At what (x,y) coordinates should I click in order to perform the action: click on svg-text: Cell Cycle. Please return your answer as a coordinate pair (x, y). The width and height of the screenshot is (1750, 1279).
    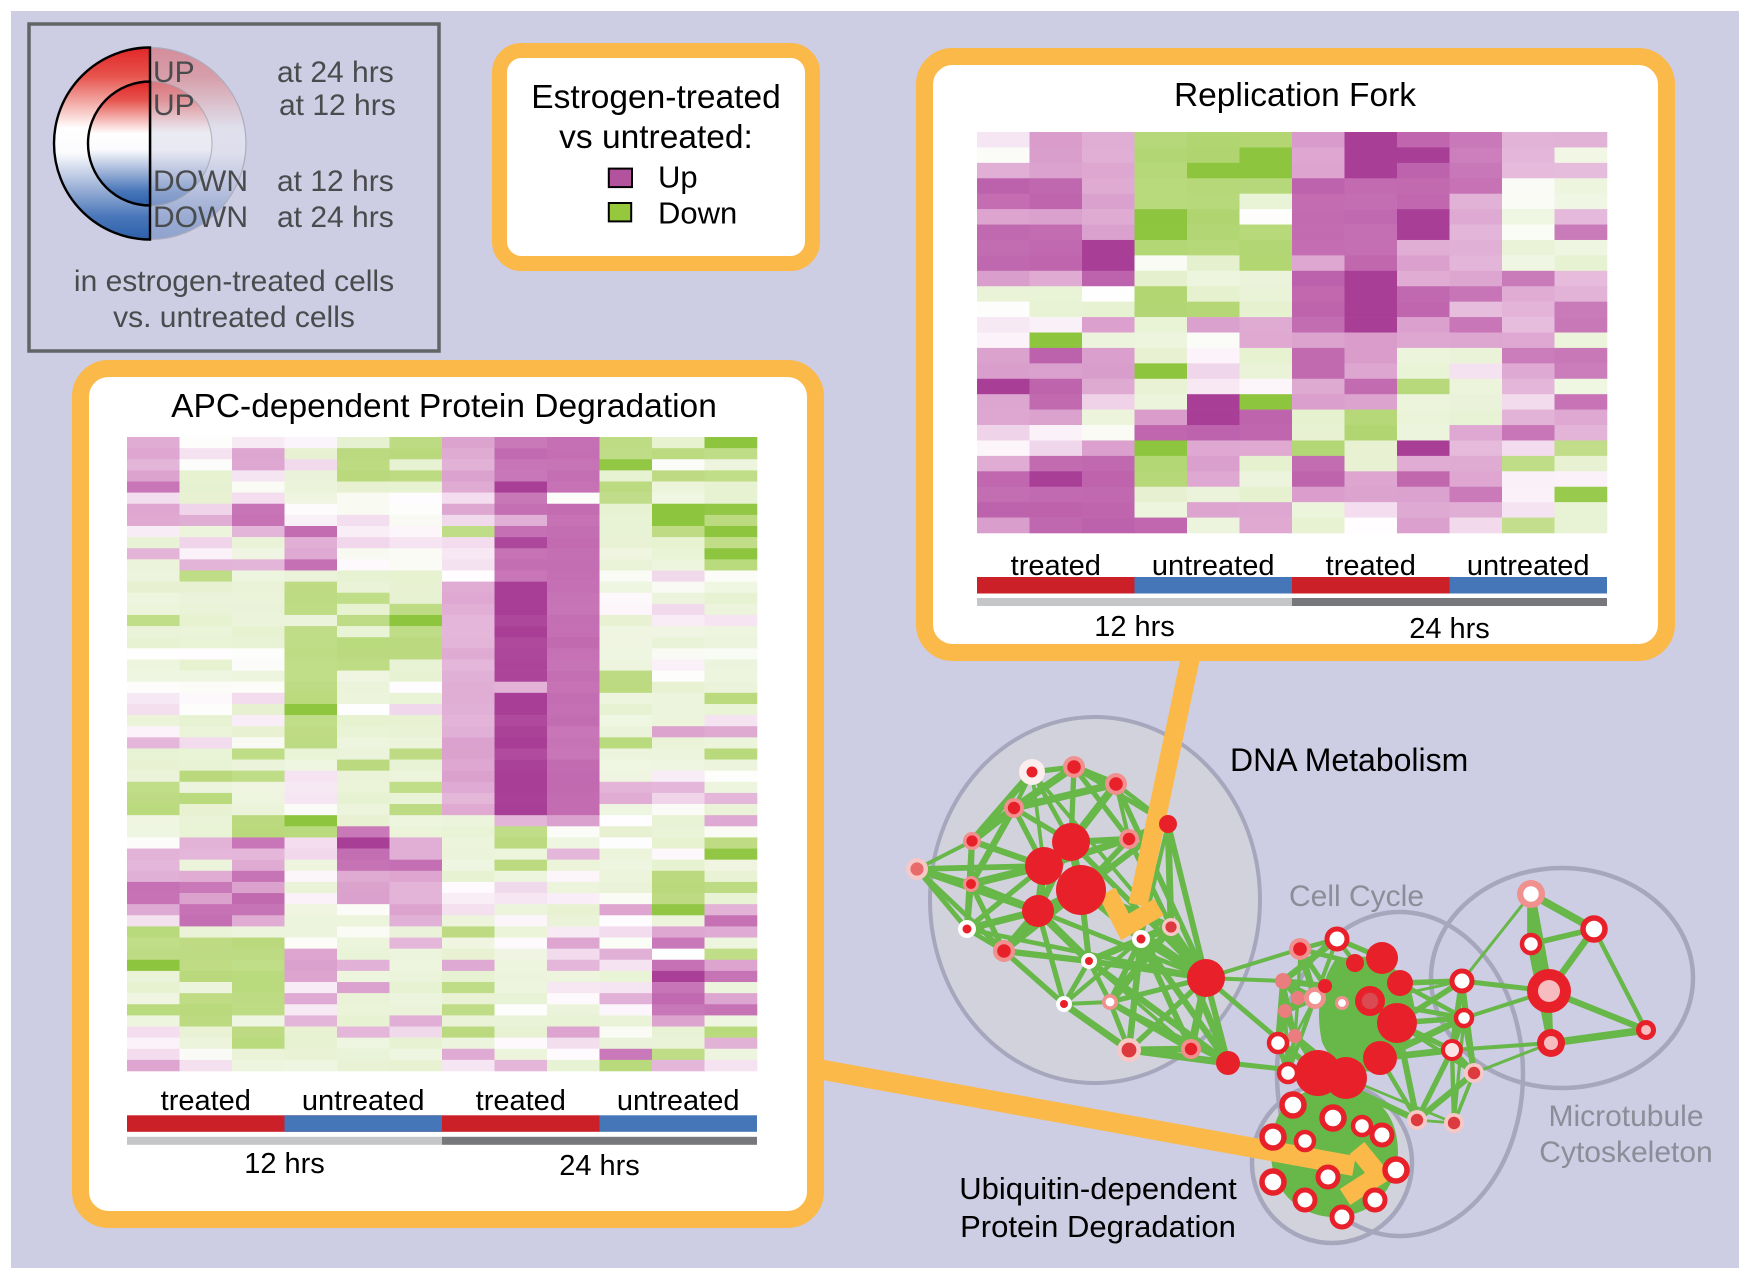
    Looking at the image, I should click on (1356, 896).